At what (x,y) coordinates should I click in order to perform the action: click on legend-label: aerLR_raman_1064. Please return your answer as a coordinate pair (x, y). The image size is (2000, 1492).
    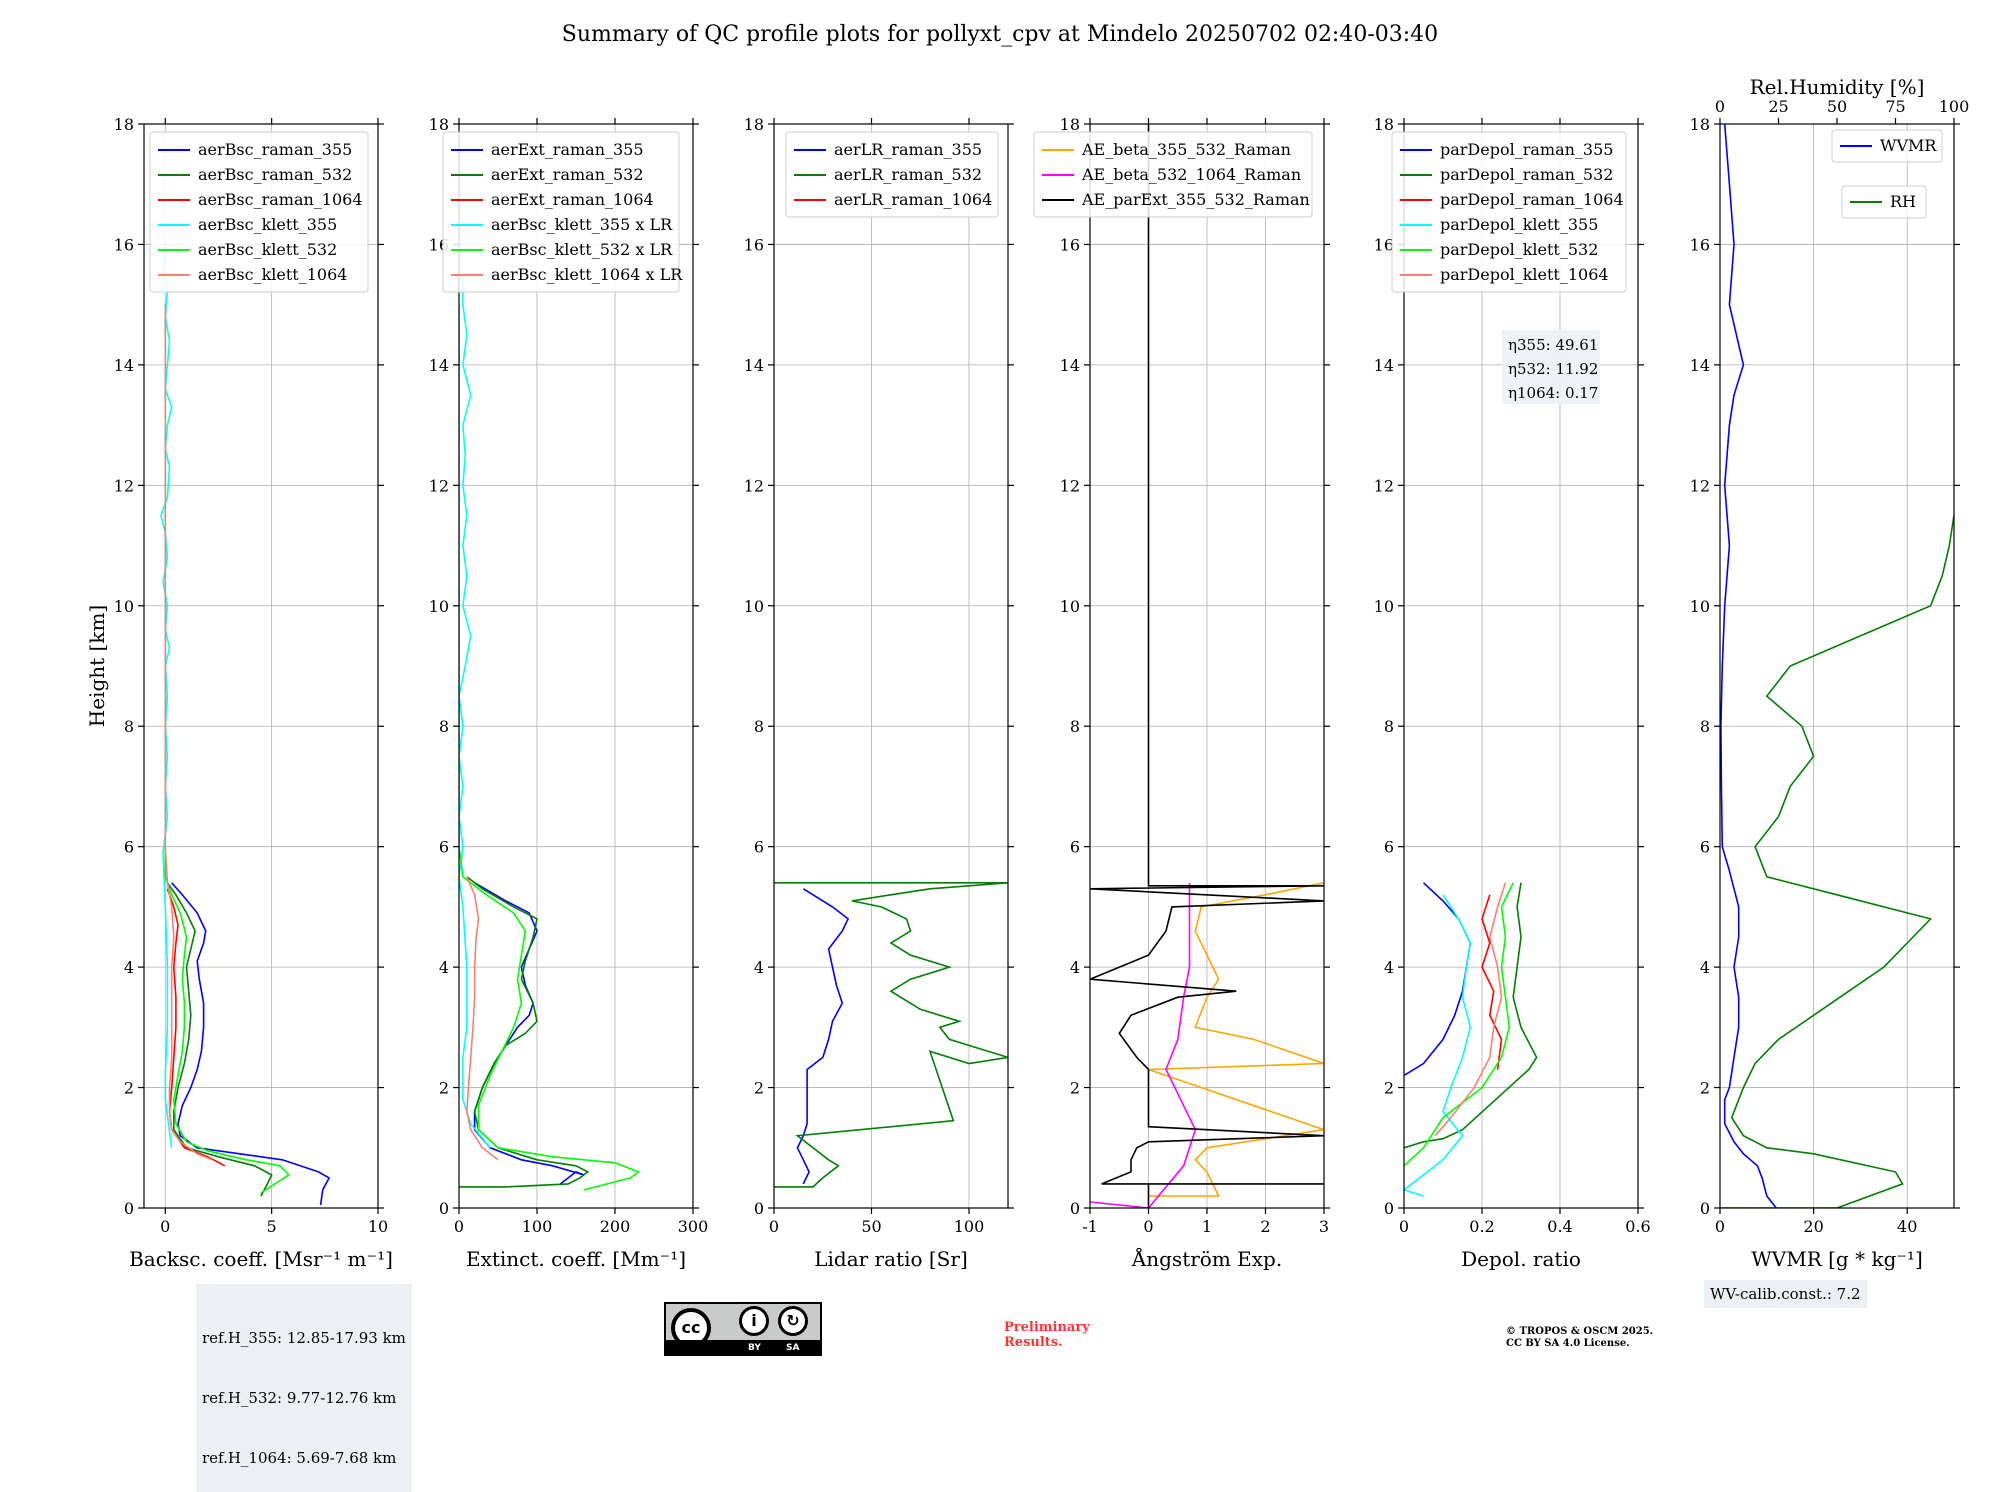
    Looking at the image, I should click on (913, 199).